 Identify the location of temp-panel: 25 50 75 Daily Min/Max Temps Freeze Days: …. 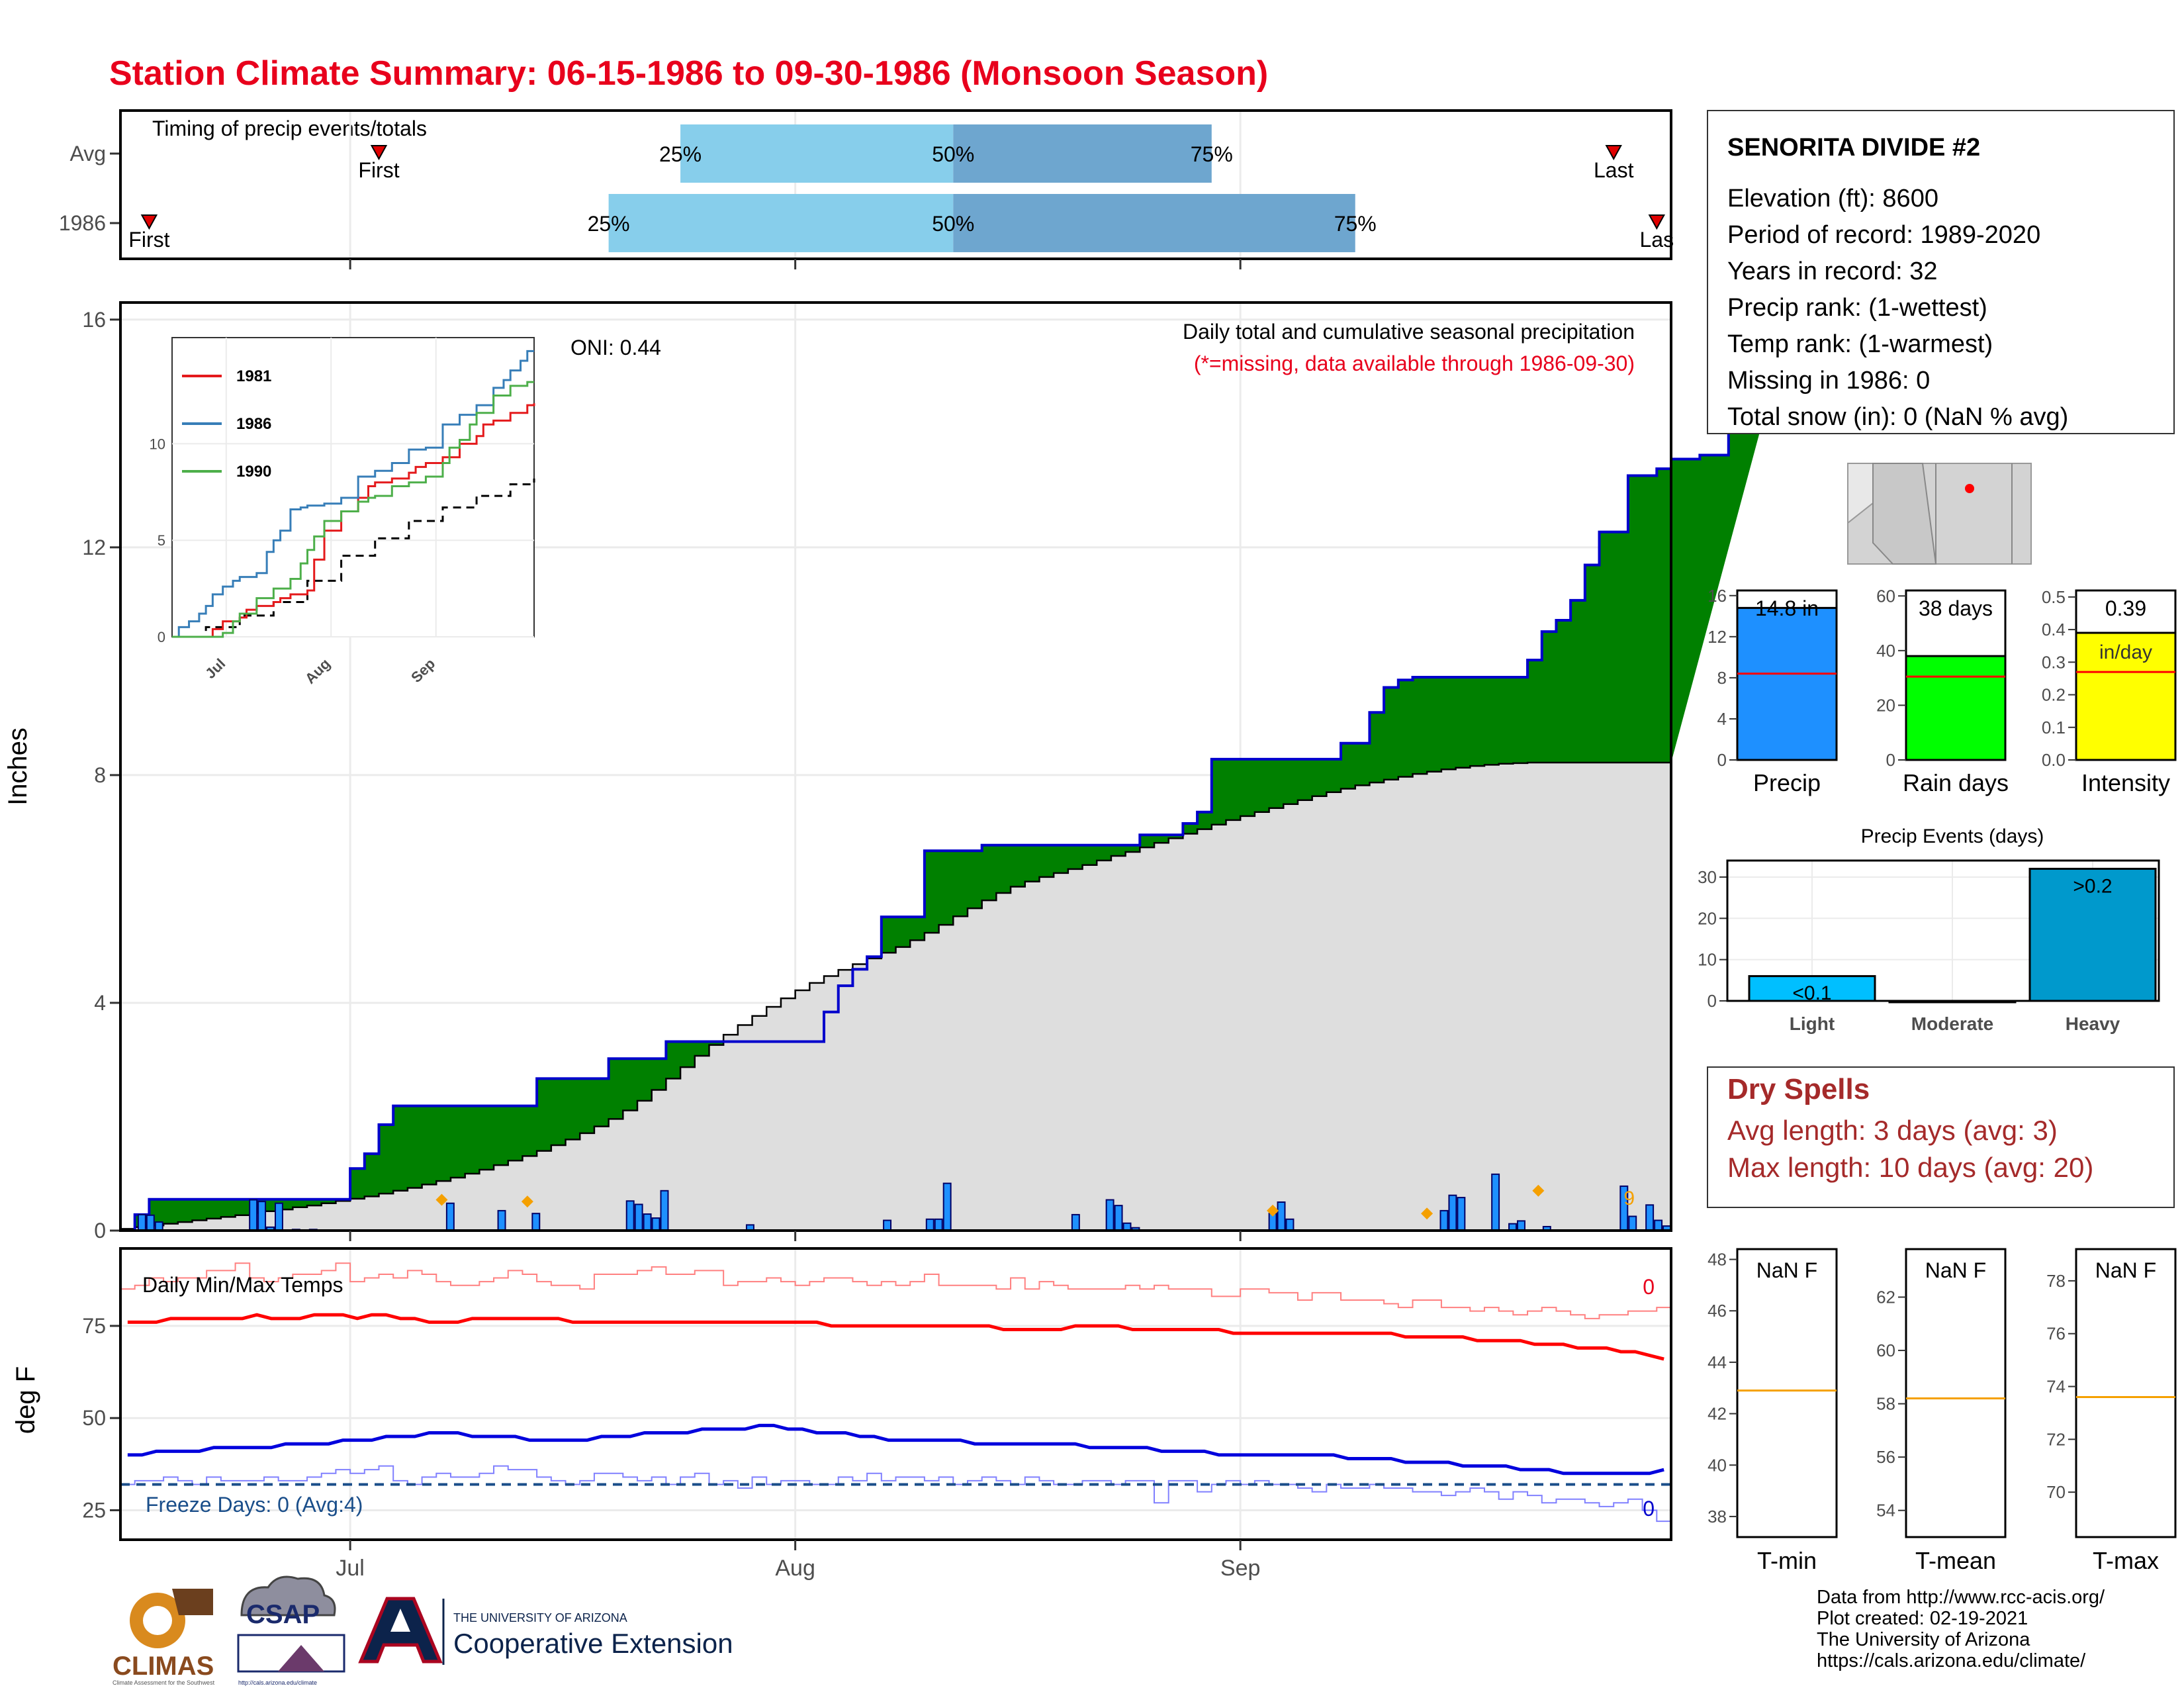
(842, 1394).